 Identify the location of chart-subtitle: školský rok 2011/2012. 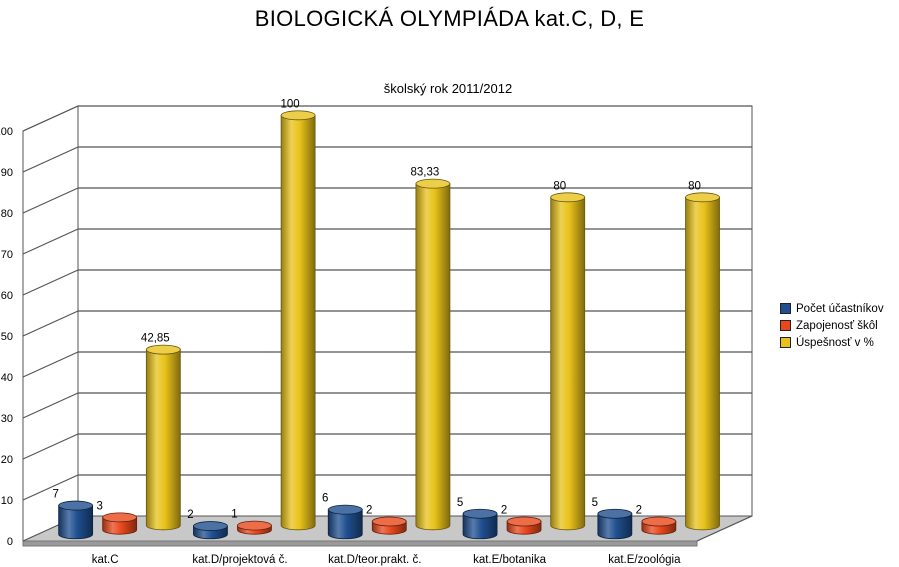
(448, 88).